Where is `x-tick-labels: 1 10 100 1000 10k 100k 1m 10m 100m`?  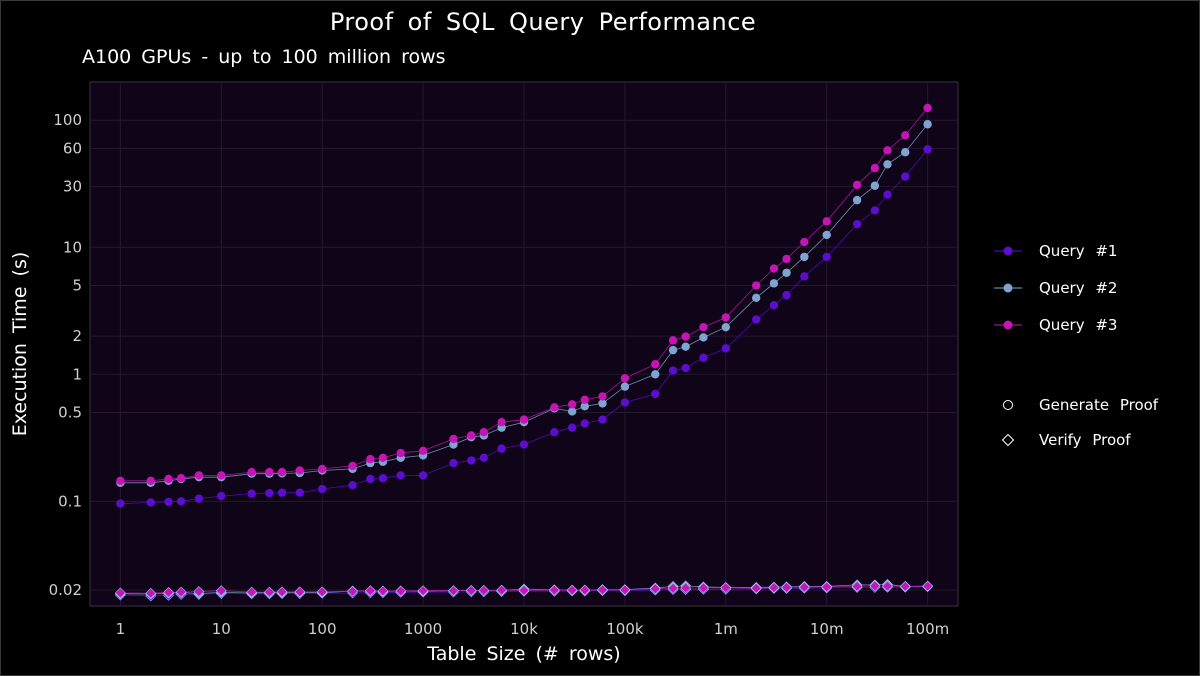 x-tick-labels: 1 10 100 1000 10k 100k 1m 10m 100m is located at coordinates (533, 629).